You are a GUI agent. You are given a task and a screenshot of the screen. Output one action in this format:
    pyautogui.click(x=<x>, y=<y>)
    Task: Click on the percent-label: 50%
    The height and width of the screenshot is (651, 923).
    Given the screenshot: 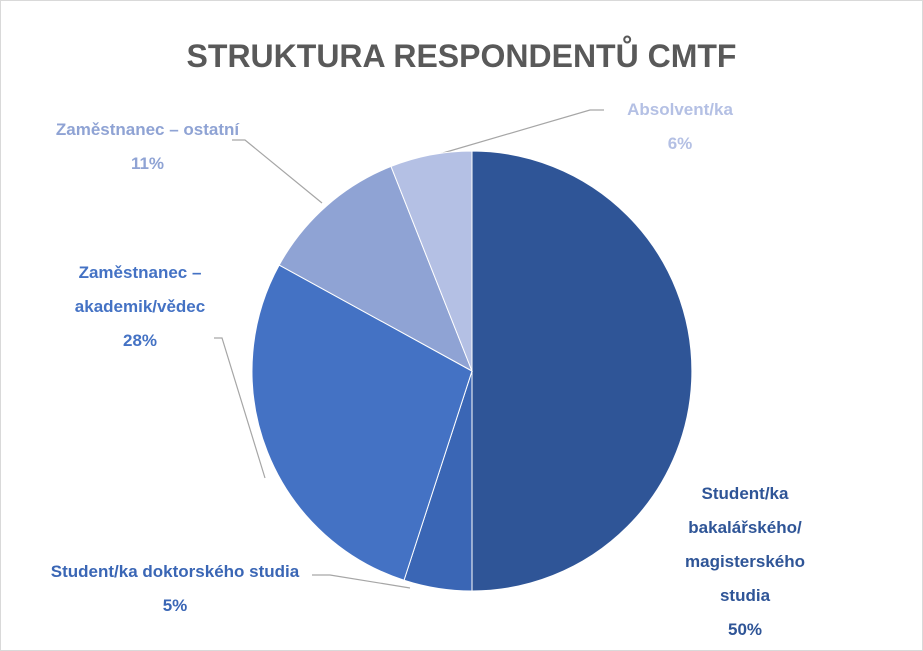 What is the action you would take?
    pyautogui.click(x=745, y=629)
    